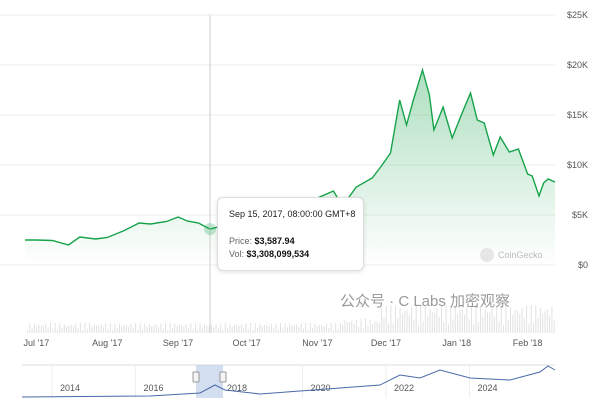 The height and width of the screenshot is (404, 600). What do you see at coordinates (262, 241) in the screenshot?
I see `tooltip-price: Price: $3,587.94` at bounding box center [262, 241].